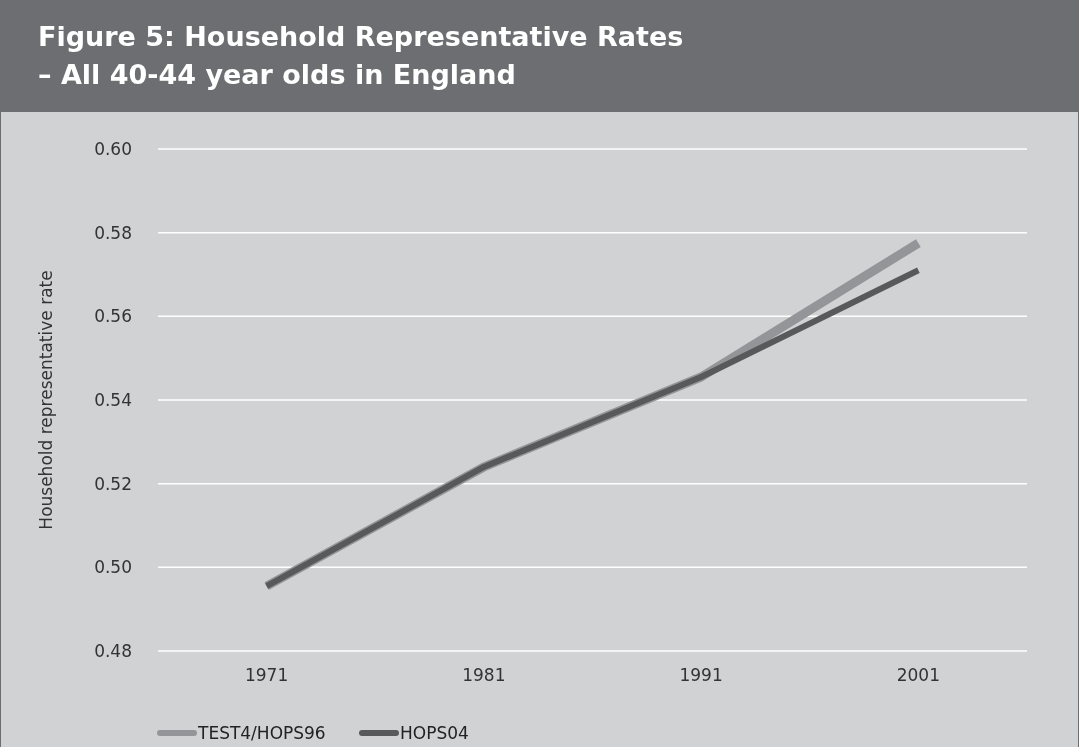 This screenshot has width=1079, height=747. What do you see at coordinates (266, 675) in the screenshot?
I see `x-tick-label: 1971` at bounding box center [266, 675].